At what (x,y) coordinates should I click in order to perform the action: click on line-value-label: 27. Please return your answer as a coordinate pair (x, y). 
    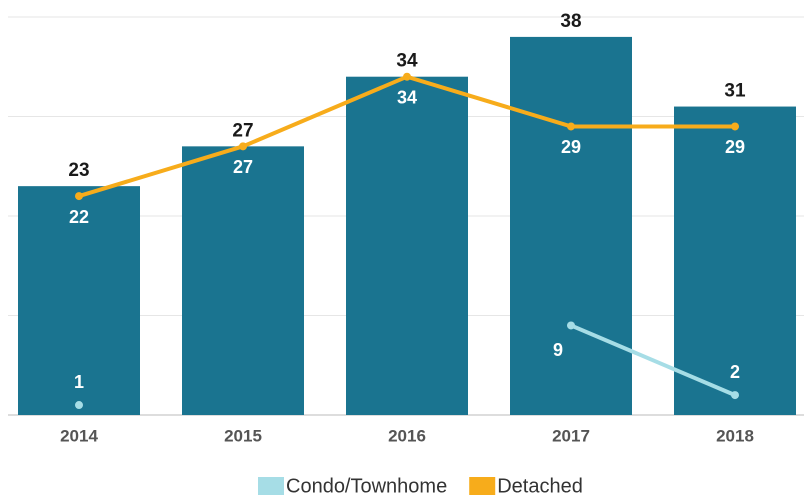
    Looking at the image, I should click on (243, 167).